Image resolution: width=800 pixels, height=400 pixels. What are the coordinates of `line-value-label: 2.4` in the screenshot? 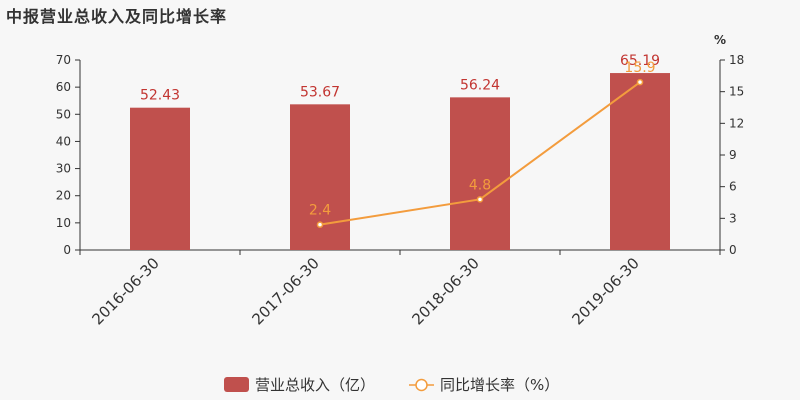 It's located at (320, 211).